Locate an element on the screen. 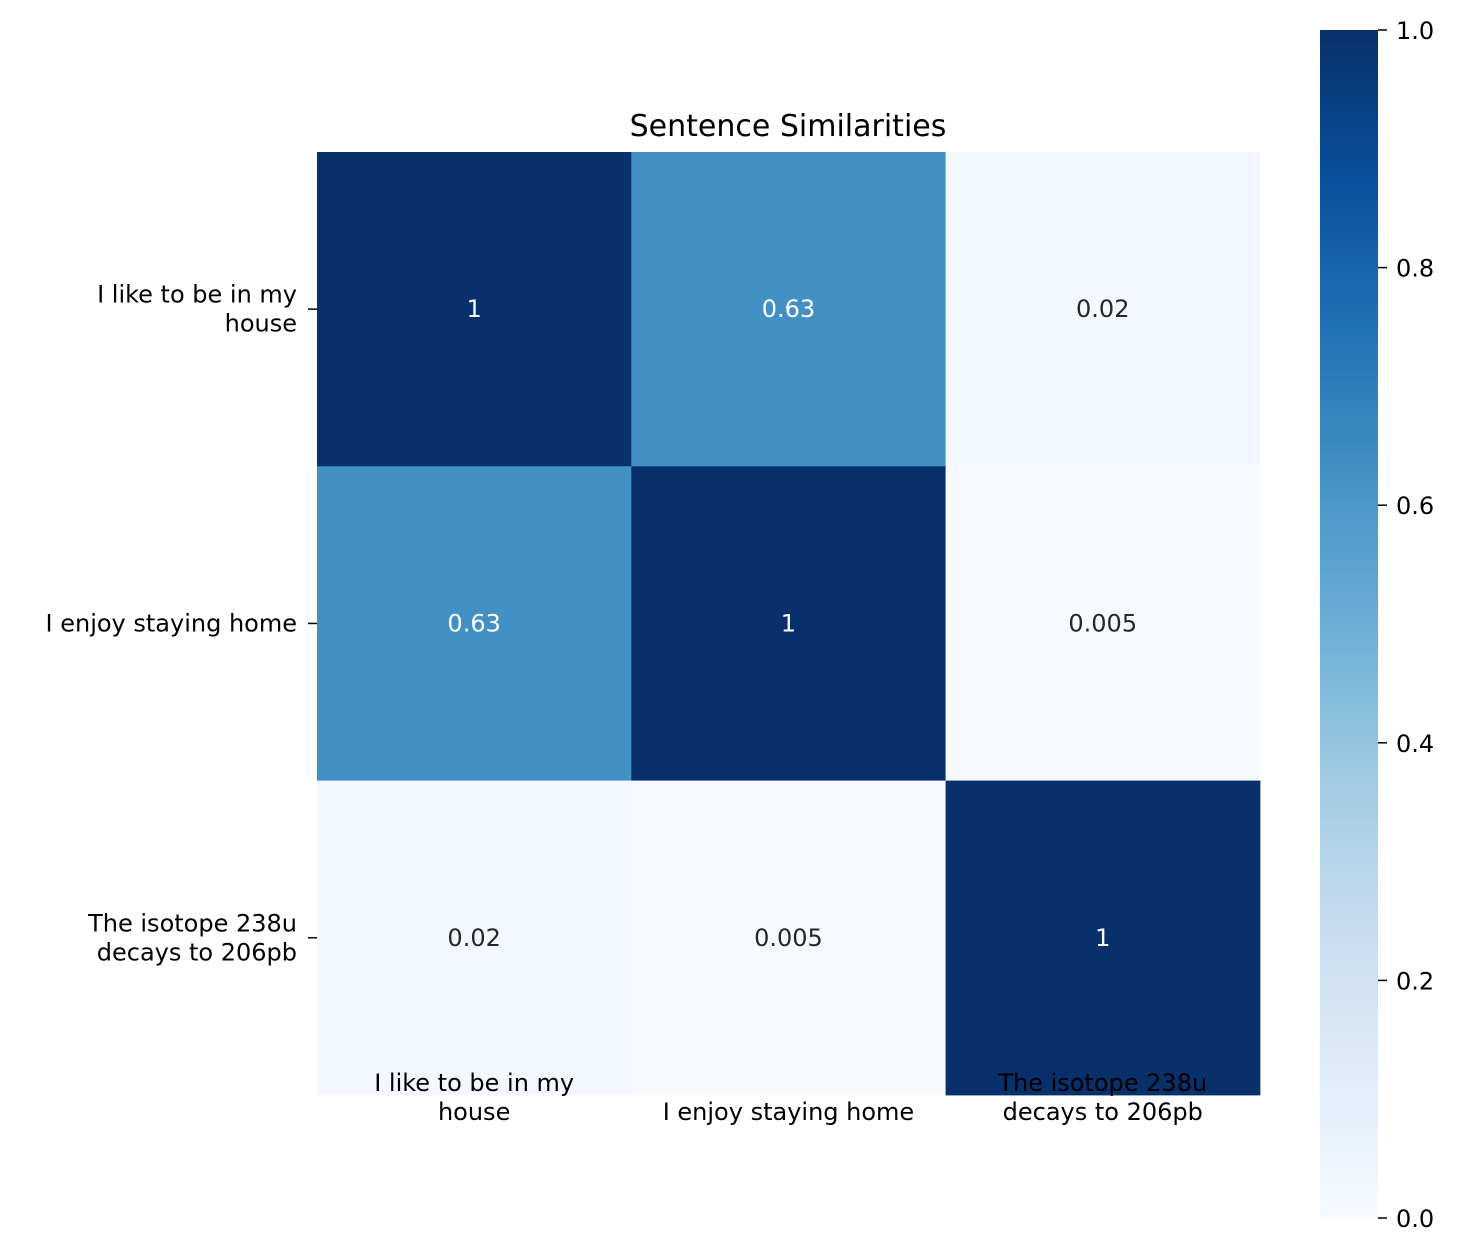  x-tick-label: decays to 206pb is located at coordinates (1103, 1112).